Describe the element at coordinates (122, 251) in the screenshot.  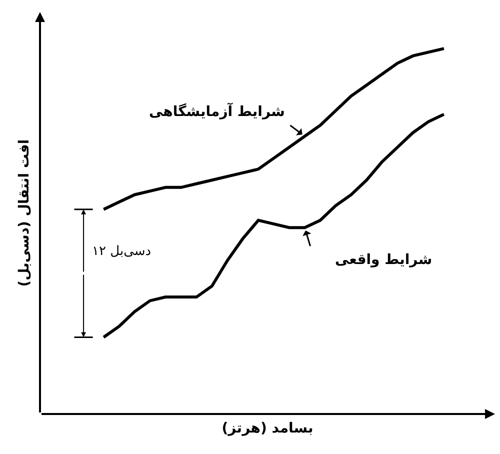
I see `annotation: ۱۲ دسی‌بل` at that location.